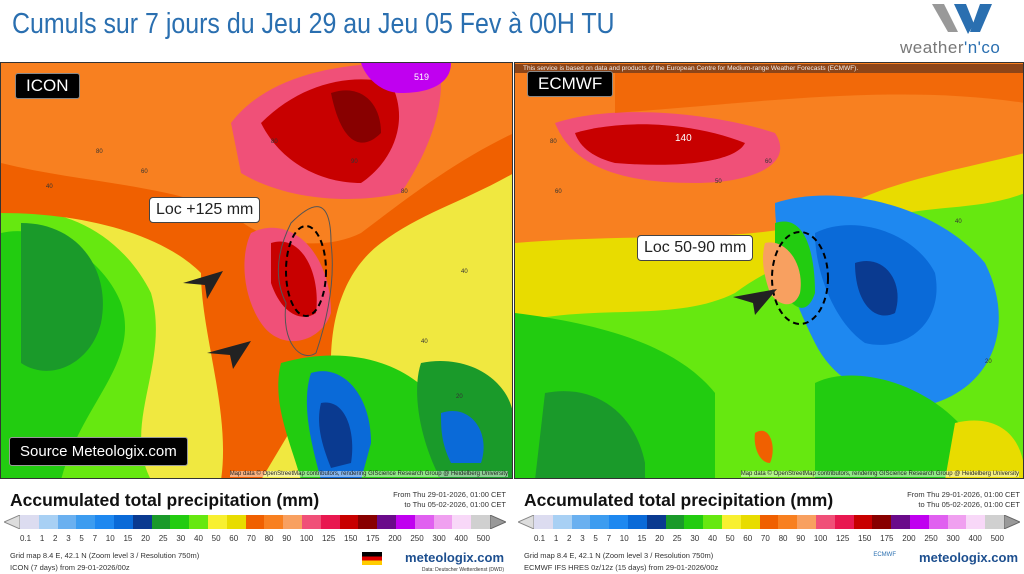  I want to click on weatherandco-logo: weather'n'co, so click(960, 30).